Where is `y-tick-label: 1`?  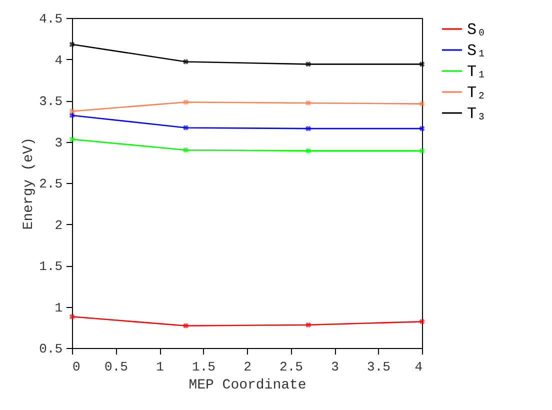 y-tick-label: 1 is located at coordinates (58, 308).